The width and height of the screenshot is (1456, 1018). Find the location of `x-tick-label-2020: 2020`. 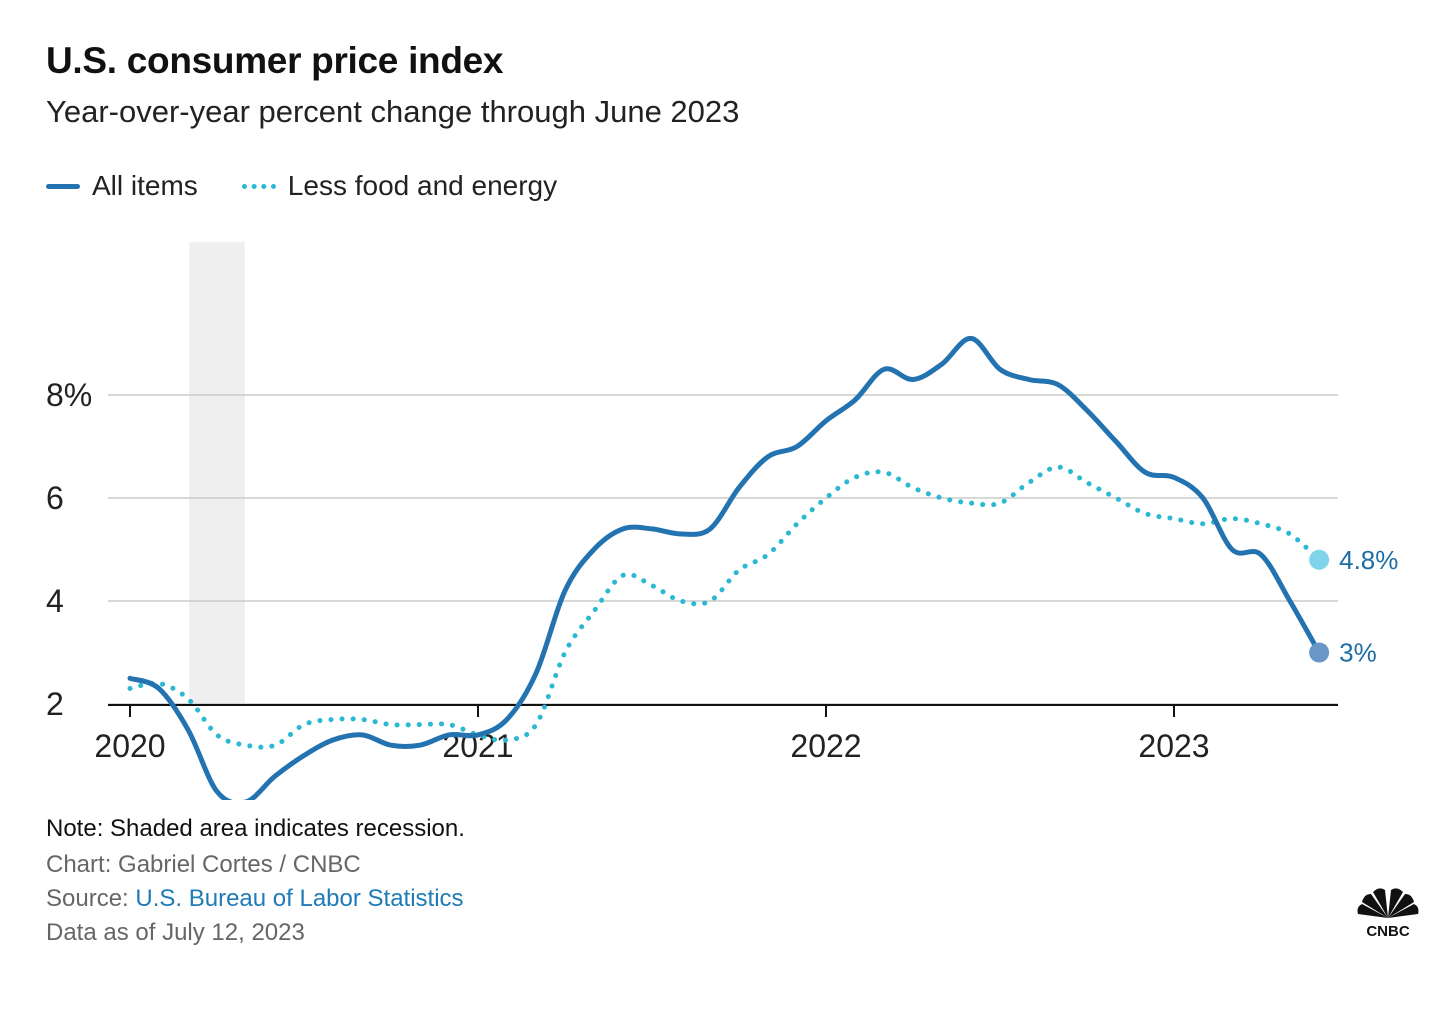

x-tick-label-2020: 2020 is located at coordinates (129, 746).